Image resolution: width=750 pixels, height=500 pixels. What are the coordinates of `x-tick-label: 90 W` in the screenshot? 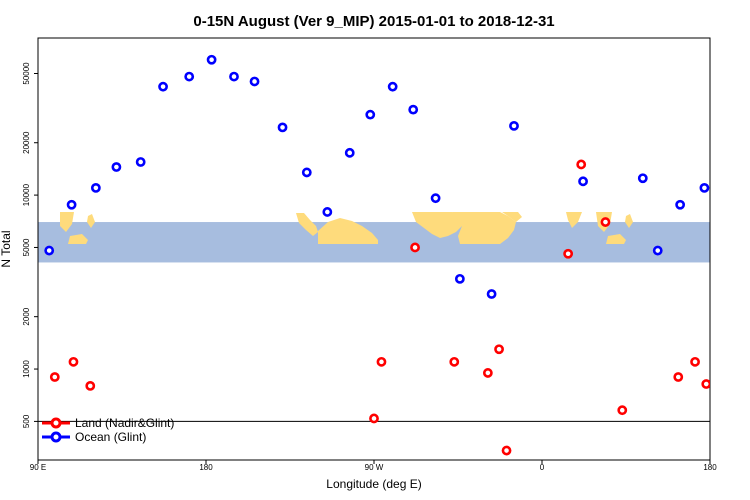 It's located at (374, 467).